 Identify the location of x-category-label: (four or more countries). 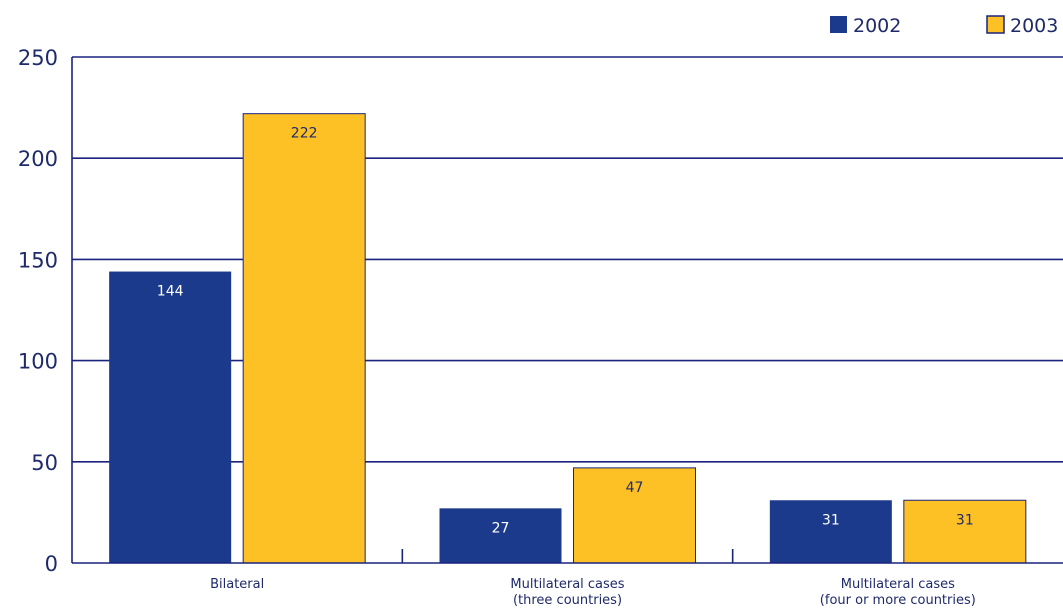
(898, 600).